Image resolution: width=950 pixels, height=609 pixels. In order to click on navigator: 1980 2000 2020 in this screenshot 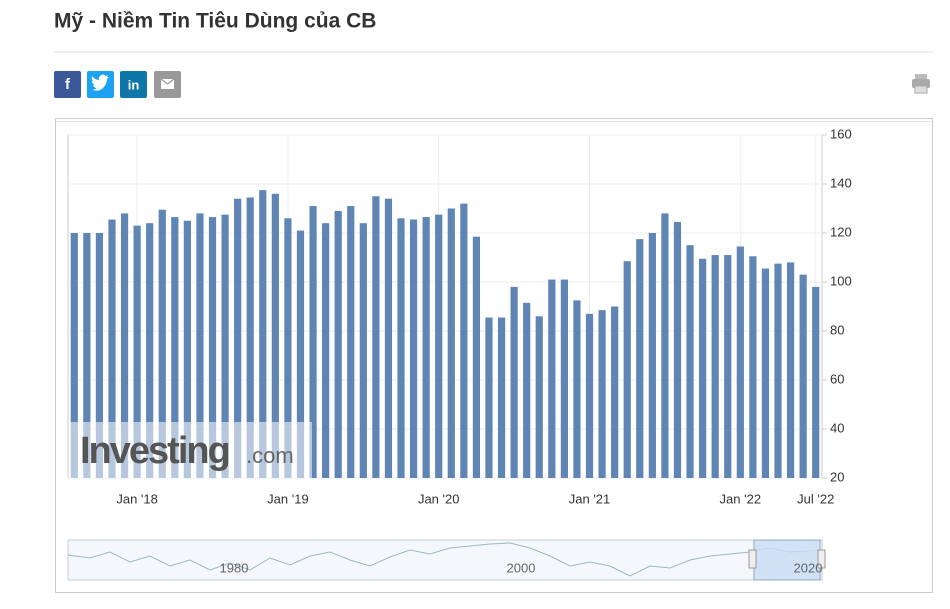, I will do `click(446, 560)`.